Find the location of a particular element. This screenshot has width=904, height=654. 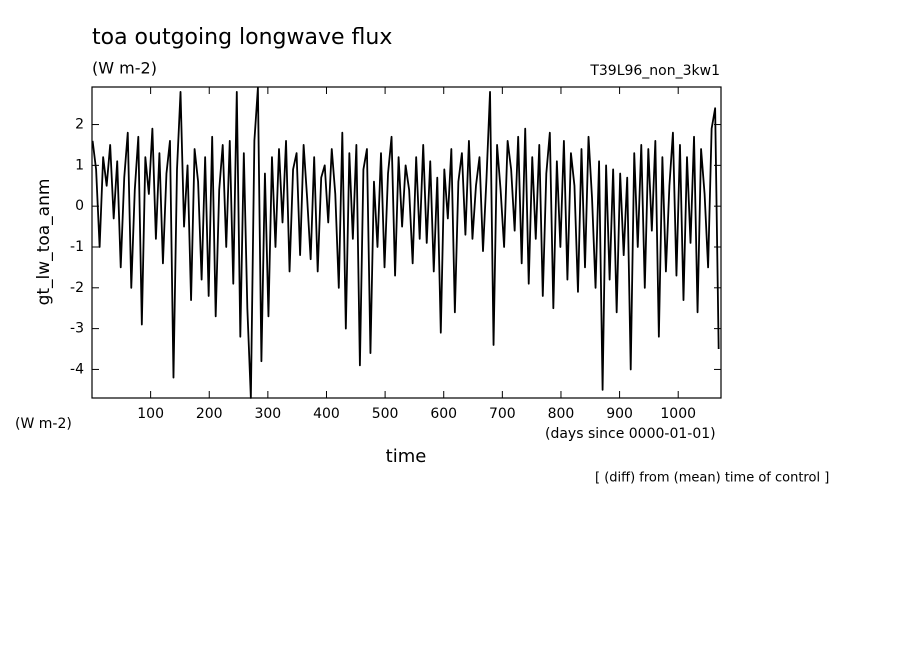

note: [ (diff) from (mean) time of control ] is located at coordinates (712, 478).